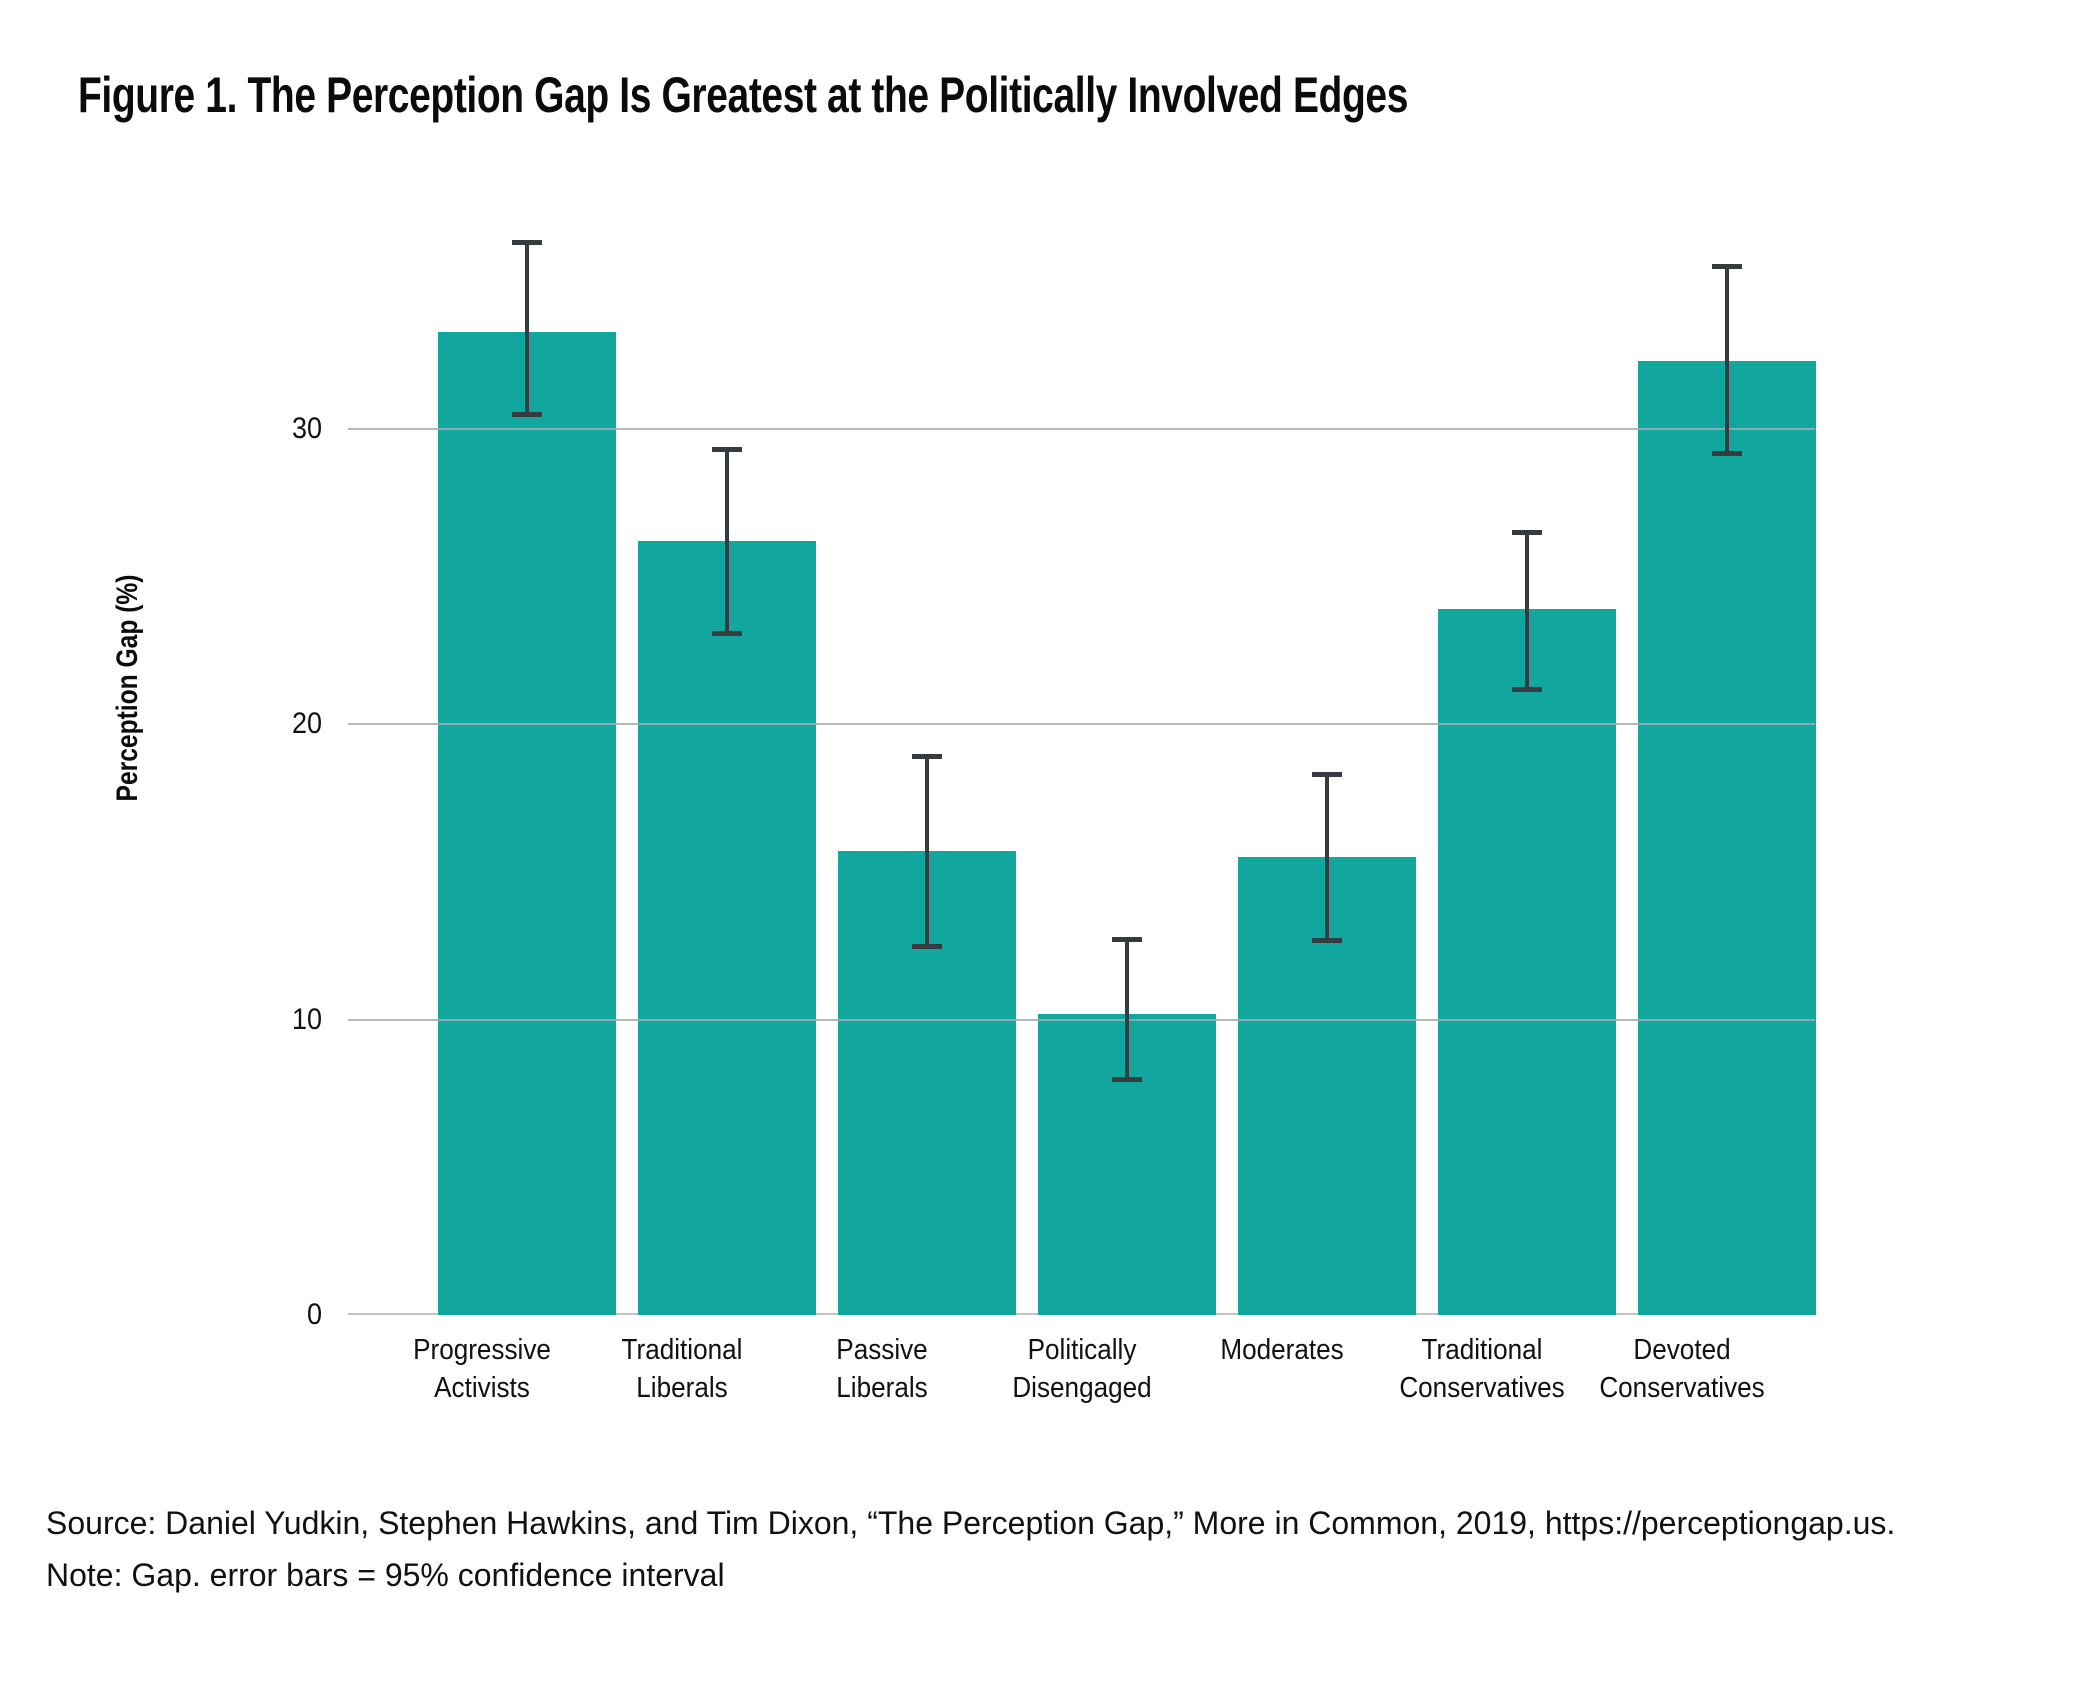 The image size is (2084, 1703). Describe the element at coordinates (127, 688) in the screenshot. I see `y-axis-label: Perception Gap (%)` at that location.